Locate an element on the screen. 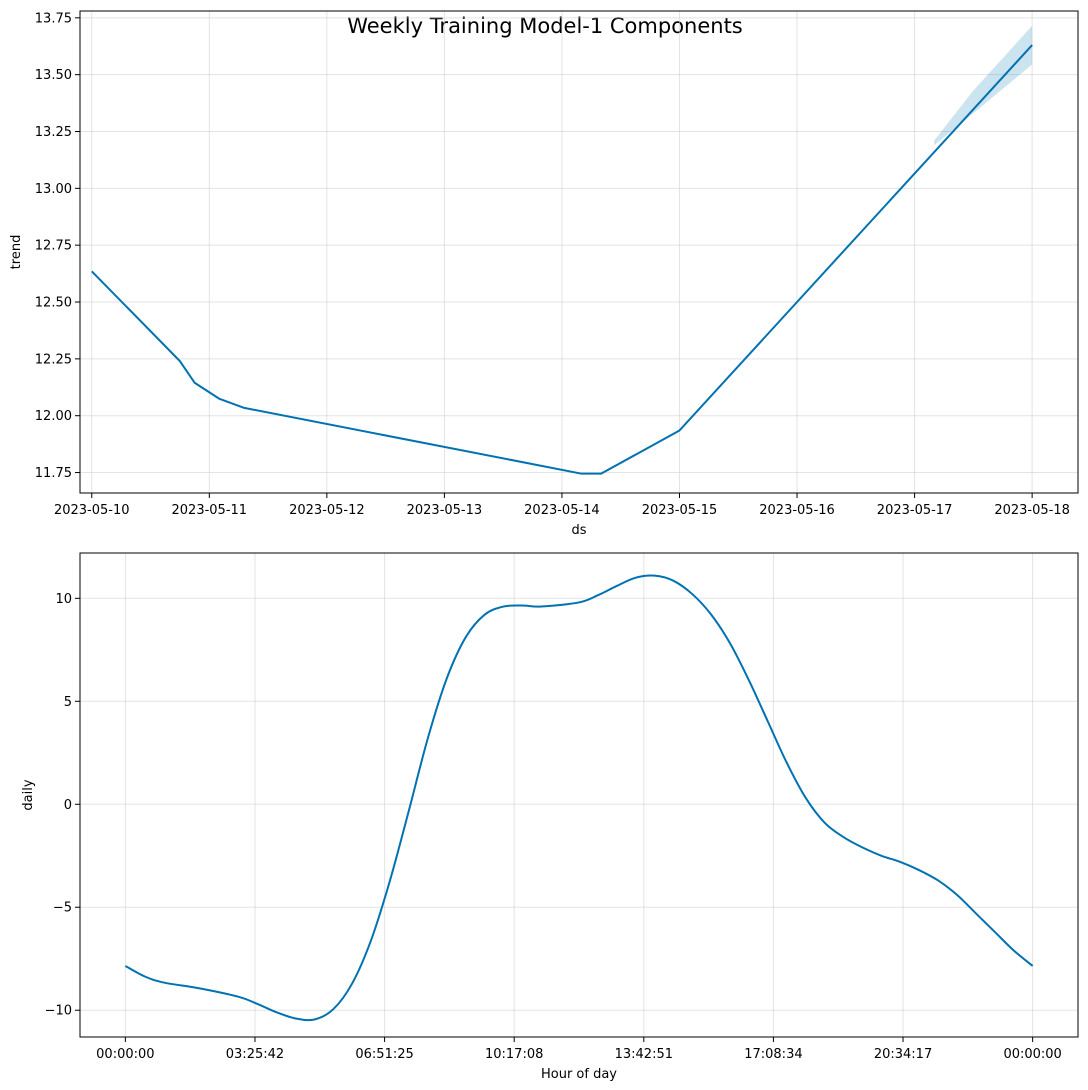 This screenshot has width=1088, height=1090. y-tick-label: −10 is located at coordinates (58, 1011).